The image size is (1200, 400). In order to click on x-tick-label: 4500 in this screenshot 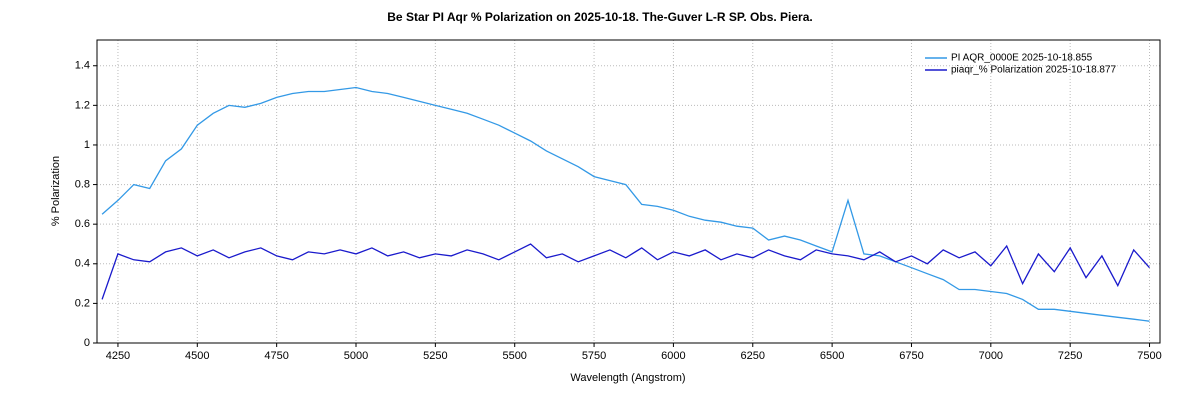, I will do `click(197, 356)`.